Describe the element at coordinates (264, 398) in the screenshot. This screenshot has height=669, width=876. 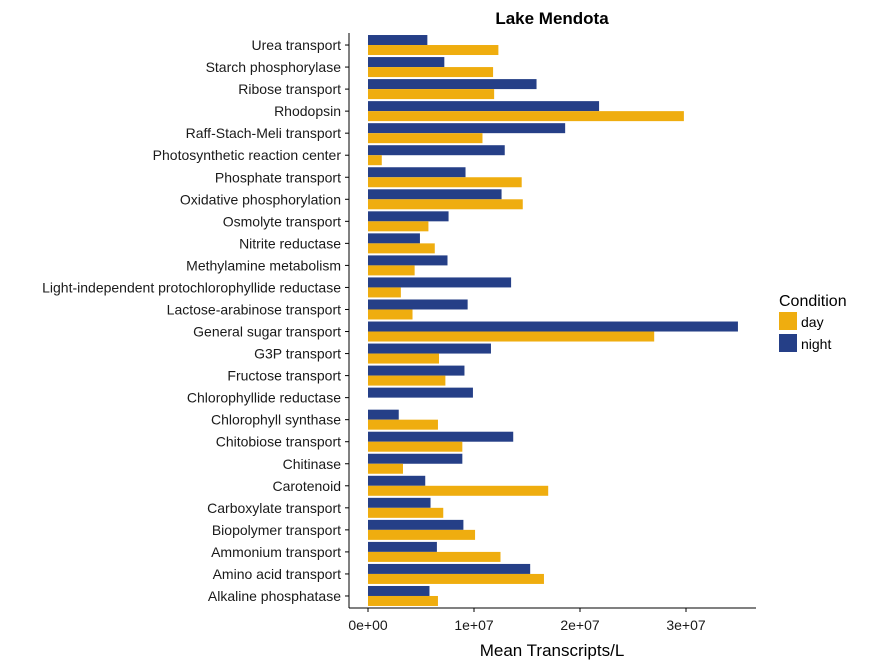
I see `y-tick-label: Chlorophyllide reductase` at that location.